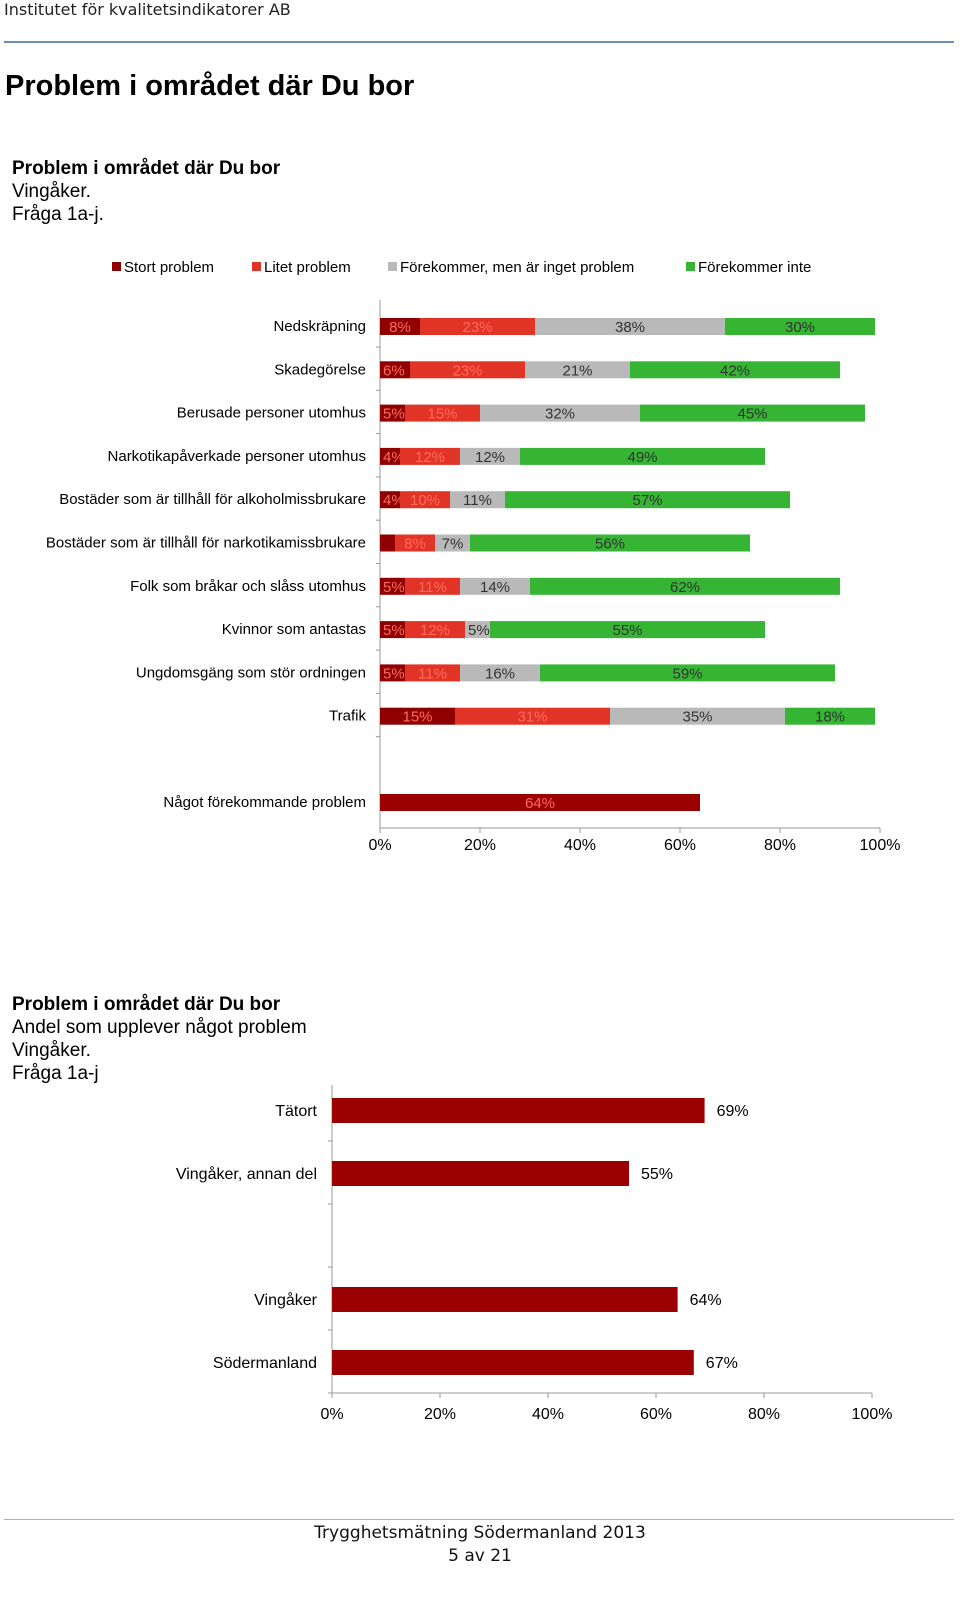 The height and width of the screenshot is (1612, 960). I want to click on category-label: Skadegörelse, so click(320, 369).